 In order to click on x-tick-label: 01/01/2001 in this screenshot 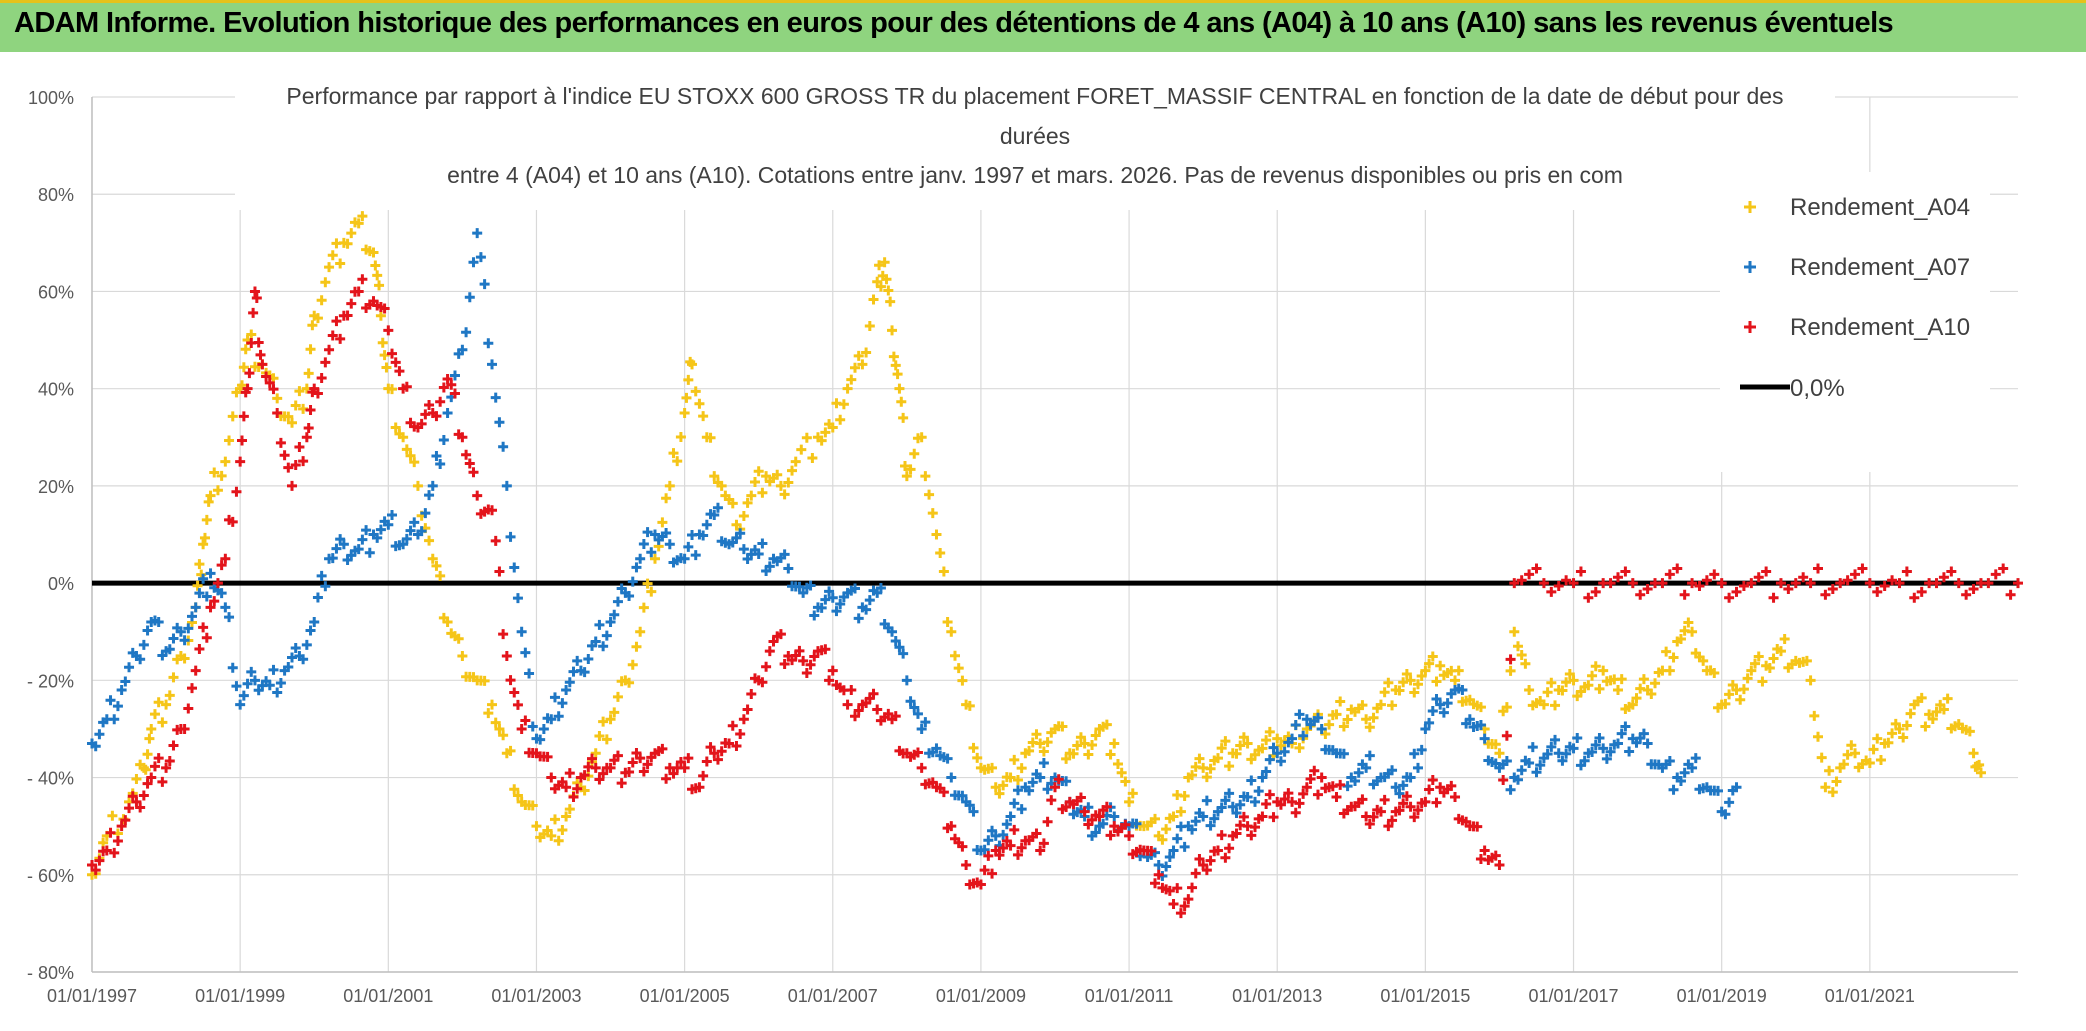, I will do `click(388, 996)`.